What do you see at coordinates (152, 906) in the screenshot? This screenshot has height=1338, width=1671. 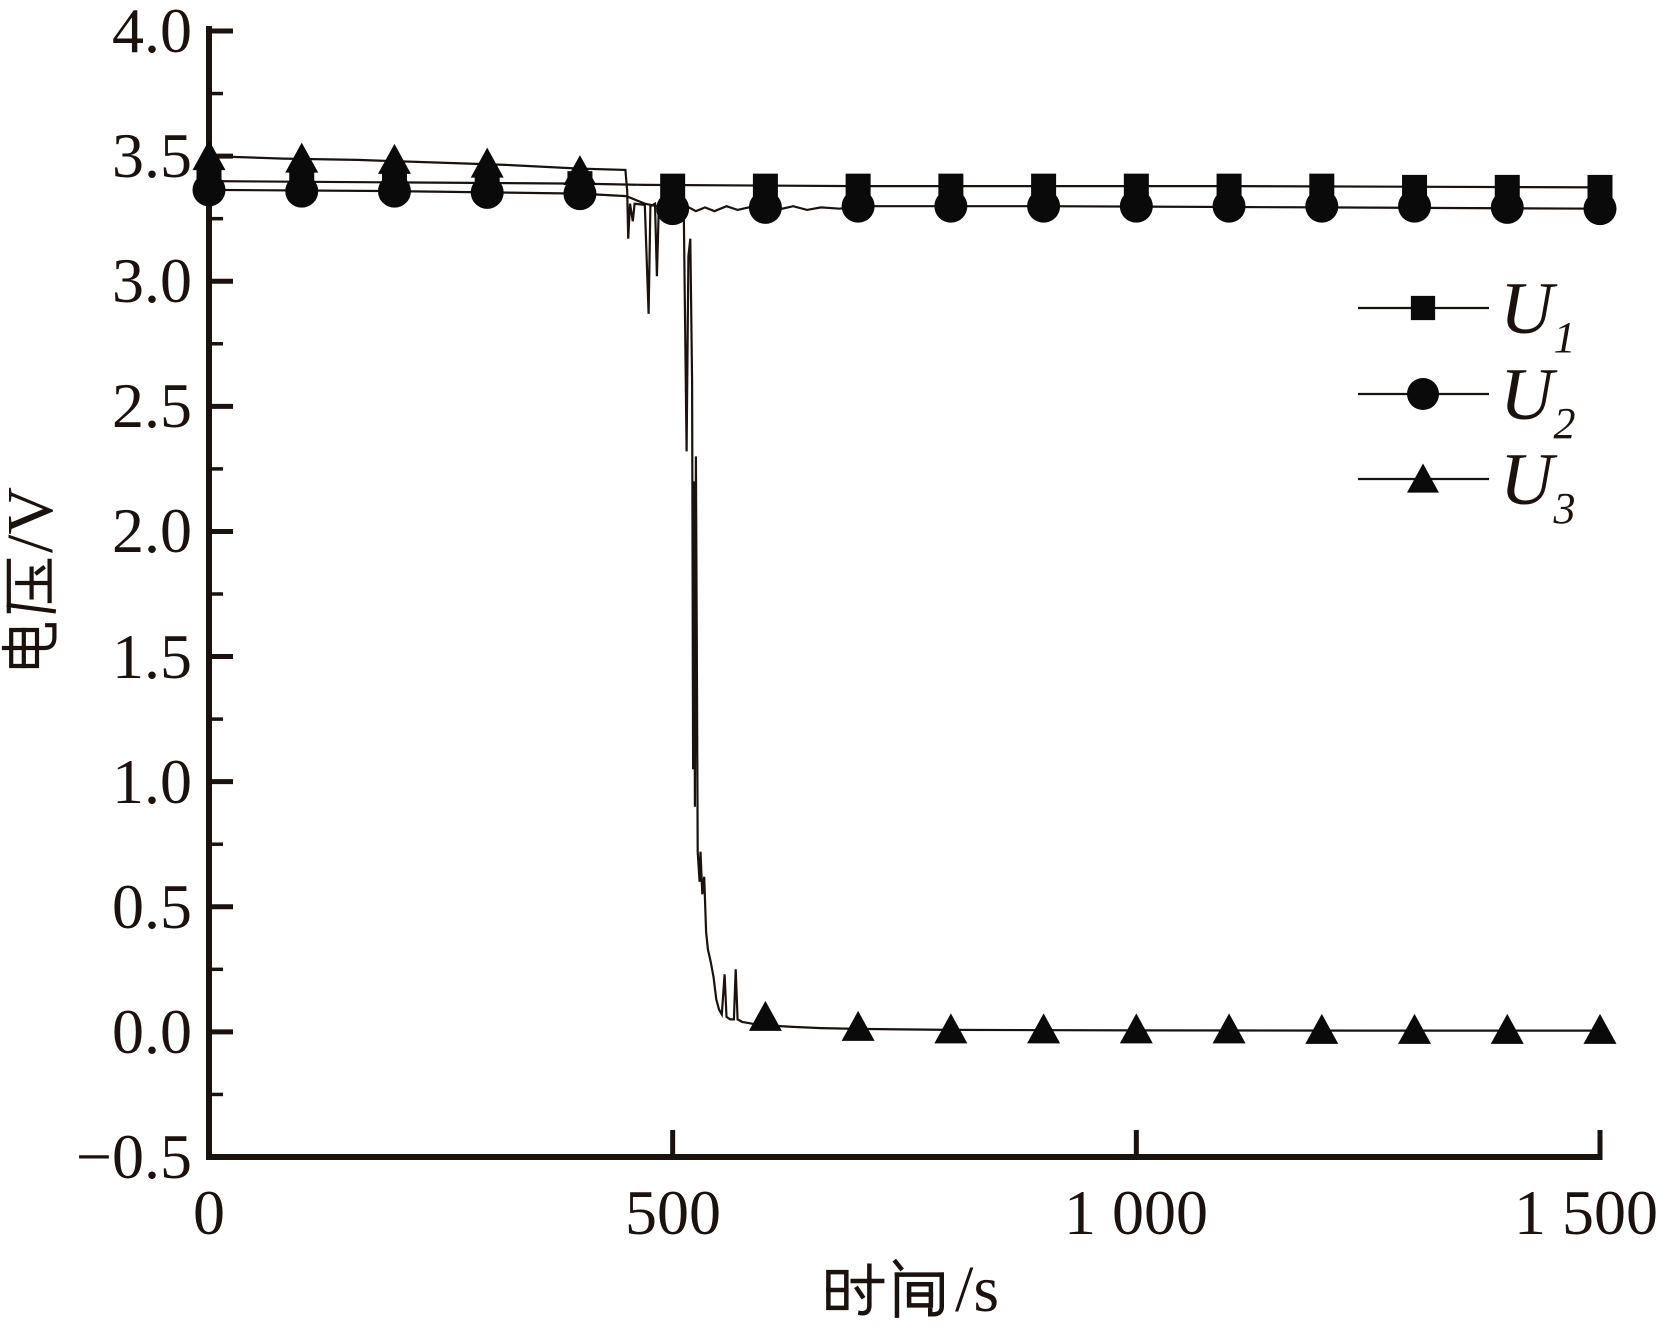 I see `y-tick-label: 0.5` at bounding box center [152, 906].